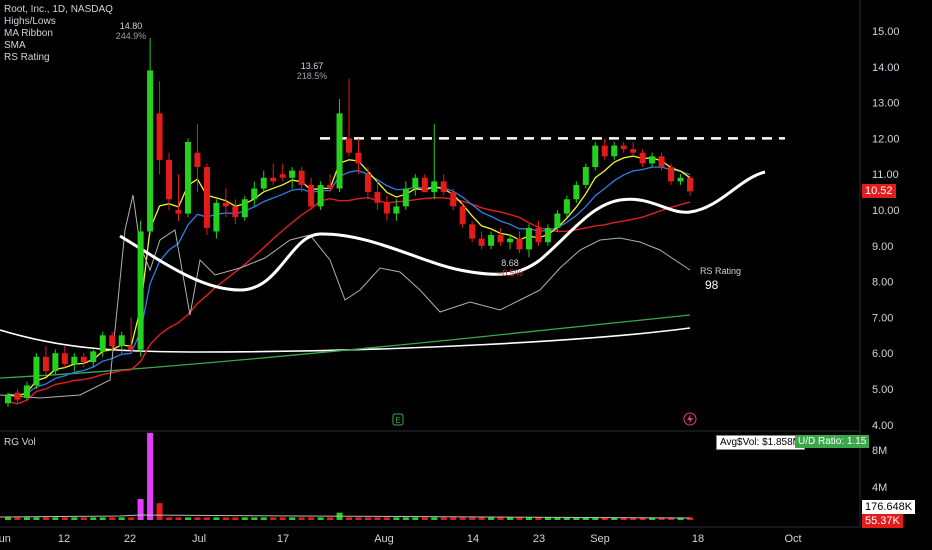  Describe the element at coordinates (510, 263) in the screenshot. I see `low-callout-price: 8.68` at that location.